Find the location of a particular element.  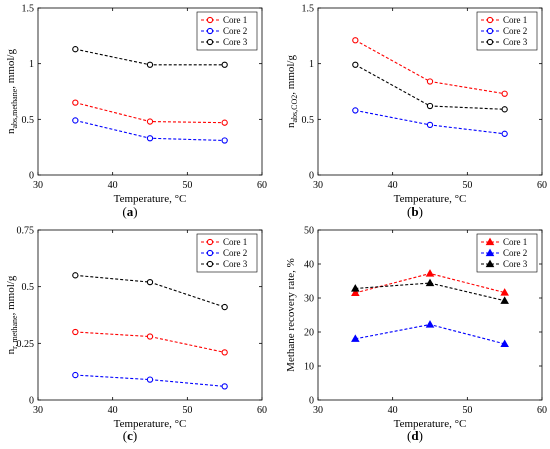

y-axis-label-subscript: abs,CO2 is located at coordinates (294, 109).